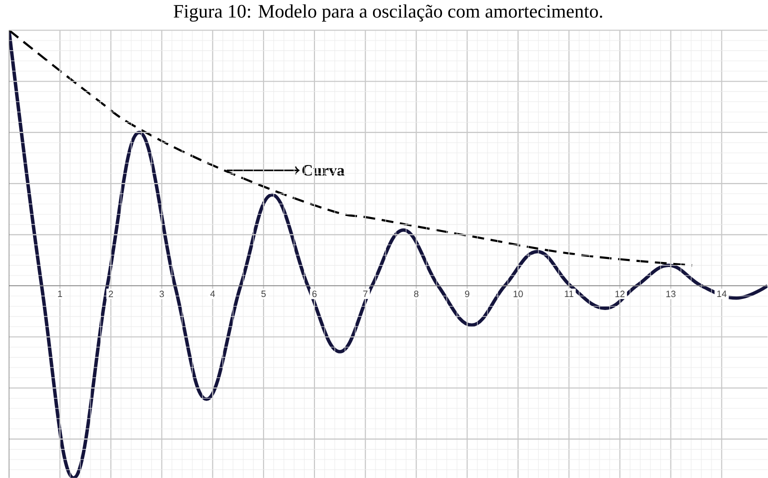 The image size is (768, 478). I want to click on x-tick-label: 10, so click(518, 293).